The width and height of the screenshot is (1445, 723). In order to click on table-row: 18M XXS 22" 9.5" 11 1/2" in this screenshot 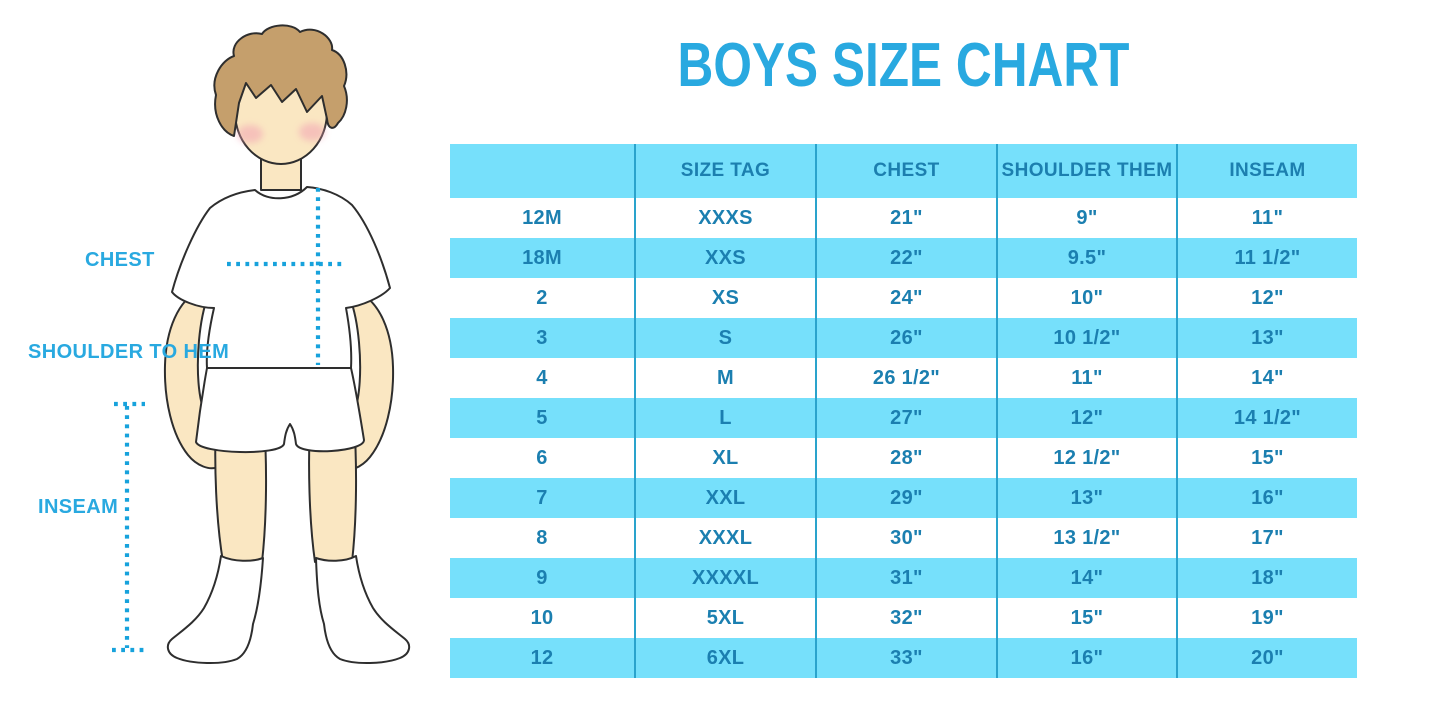, I will do `click(903, 258)`.